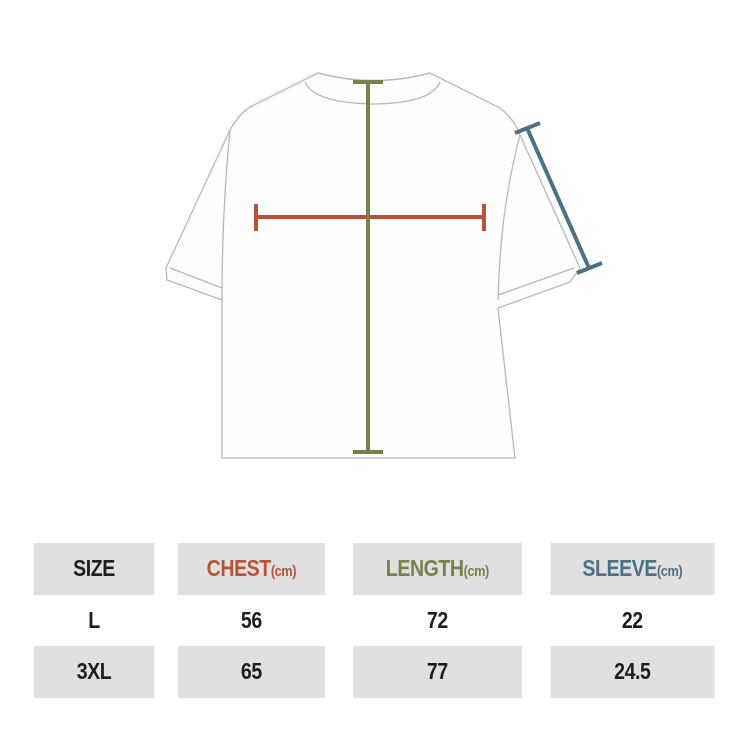 Image resolution: width=750 pixels, height=750 pixels. Describe the element at coordinates (94, 569) in the screenshot. I see `header-size: SIZE` at that location.